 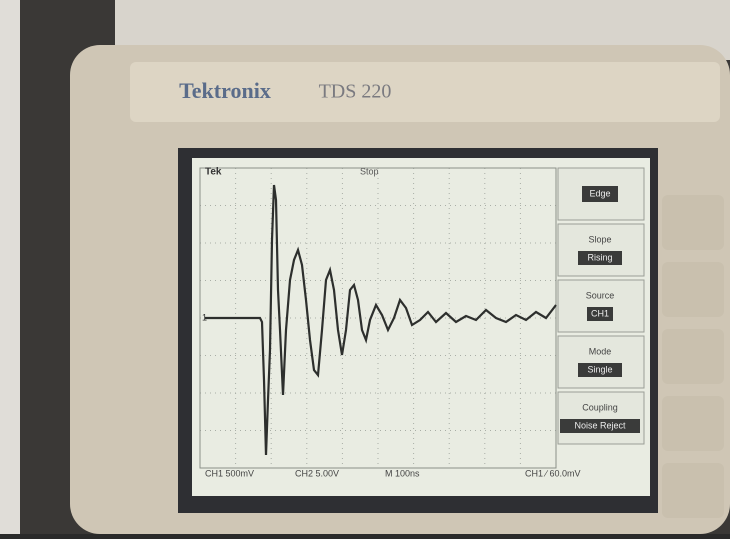 I want to click on menu-value: CH1, so click(x=600, y=313).